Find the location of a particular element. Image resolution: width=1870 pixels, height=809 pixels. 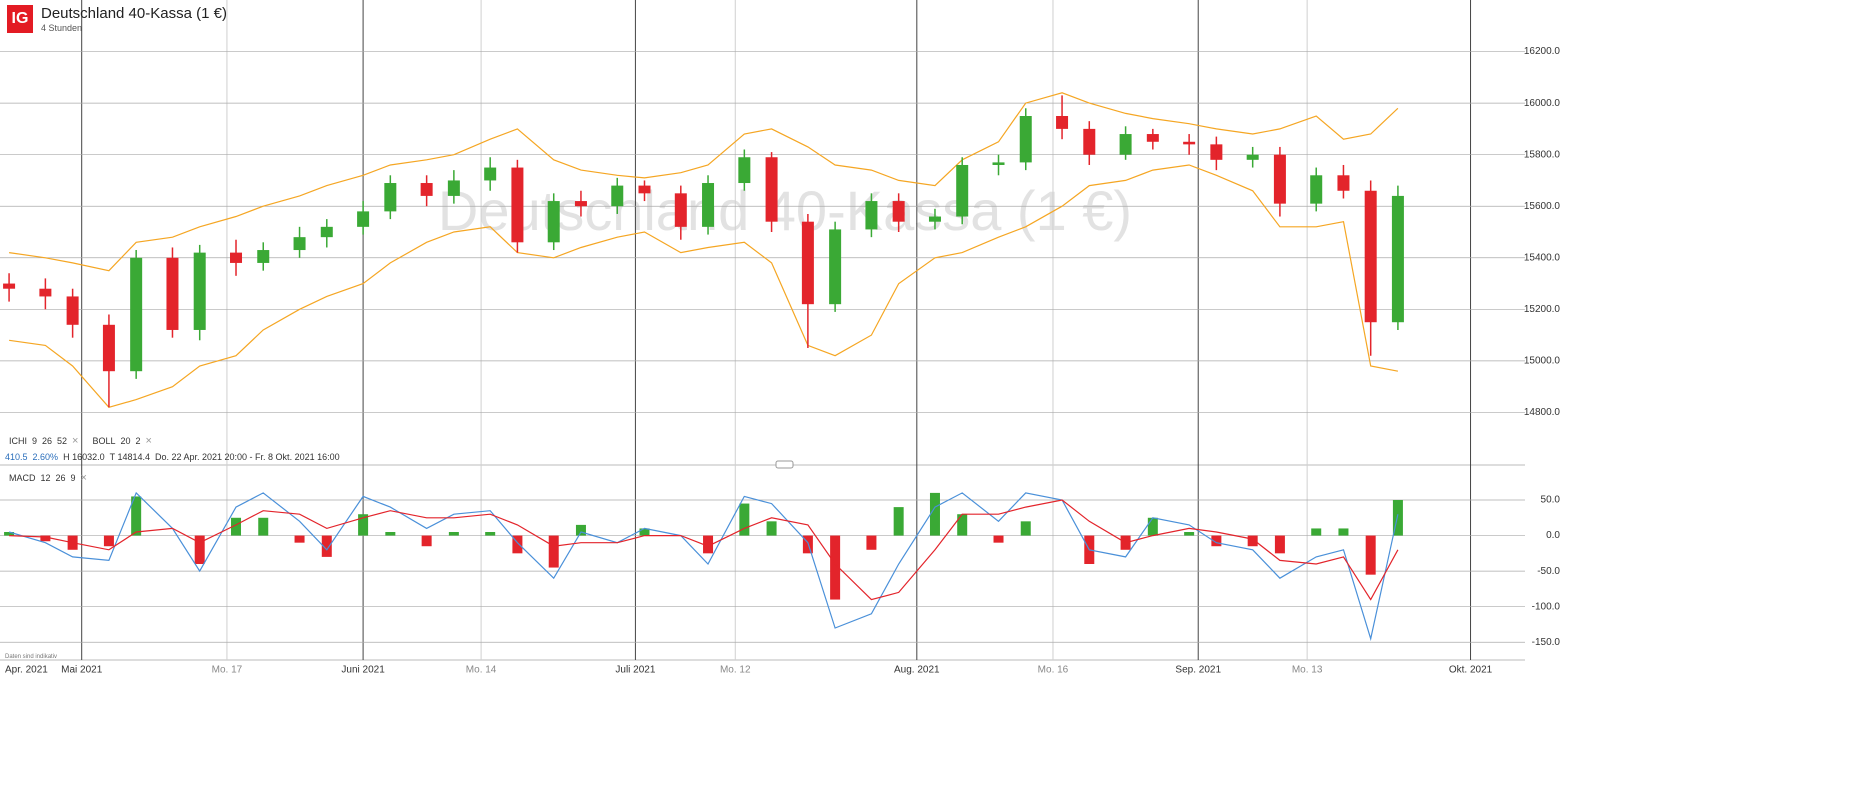

indicator-name: ICHI is located at coordinates (18, 441).